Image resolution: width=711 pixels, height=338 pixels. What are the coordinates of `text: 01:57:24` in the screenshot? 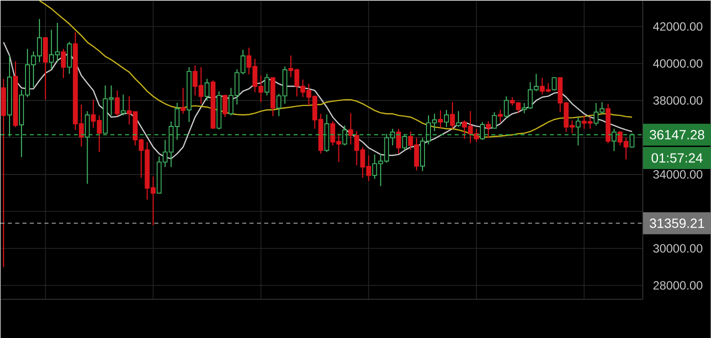 It's located at (677, 158).